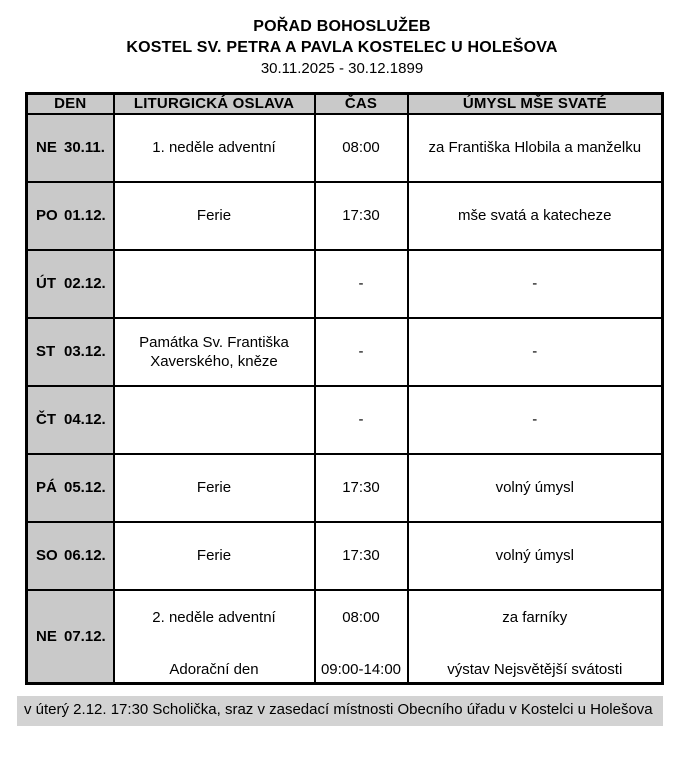 Image resolution: width=684 pixels, height=768 pixels. Describe the element at coordinates (46, 351) in the screenshot. I see `day-abbr: ST` at that location.